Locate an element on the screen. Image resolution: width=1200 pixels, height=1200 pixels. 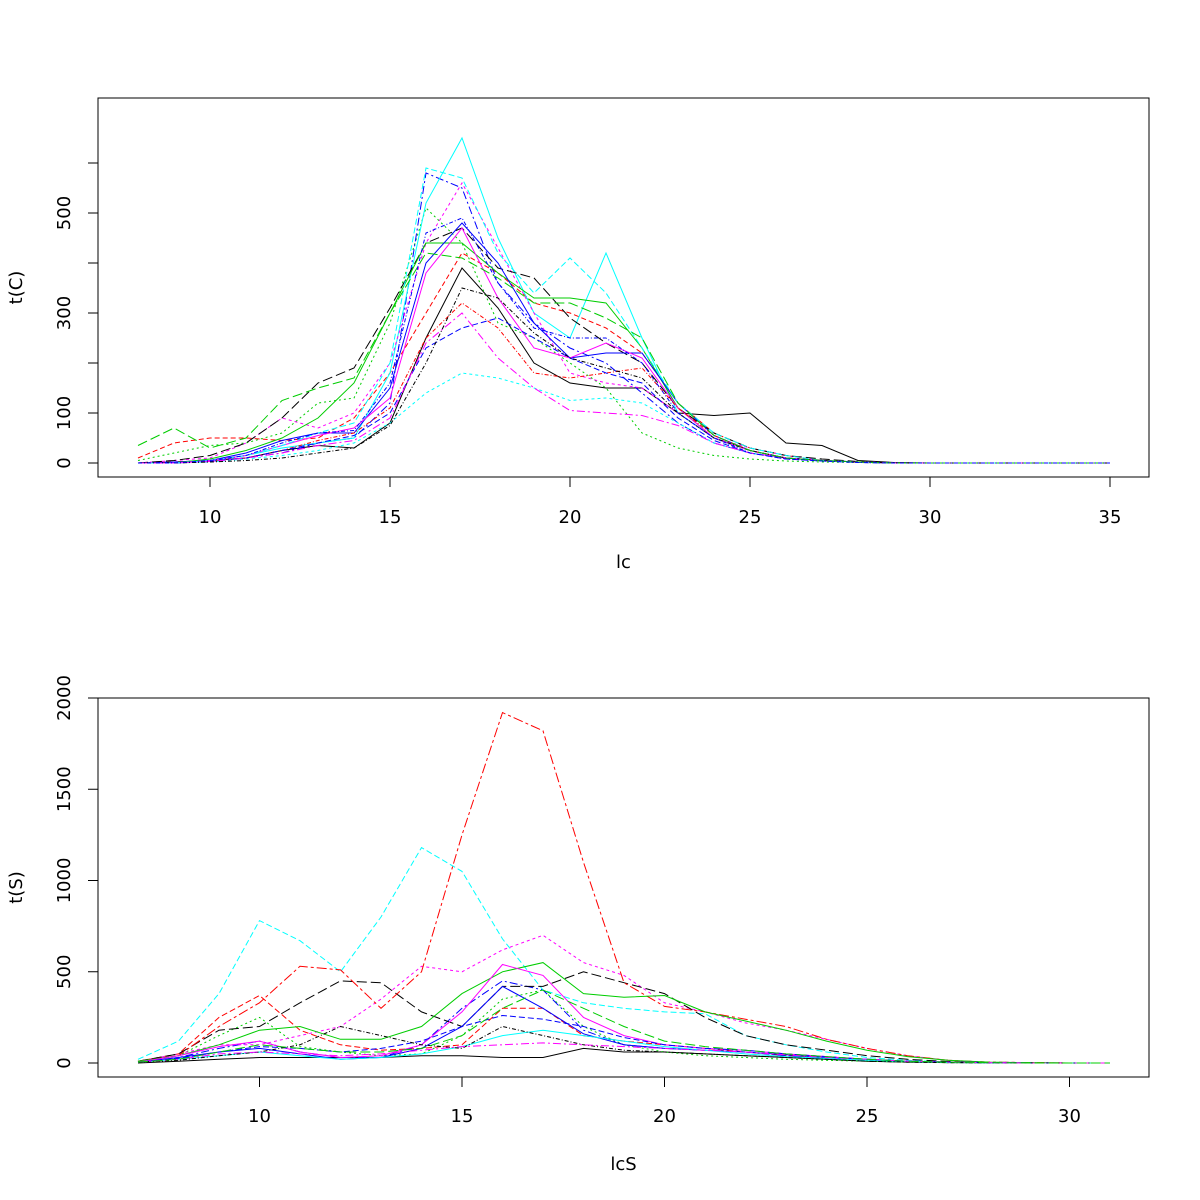
y-tick-label: 100 is located at coordinates (64, 413).